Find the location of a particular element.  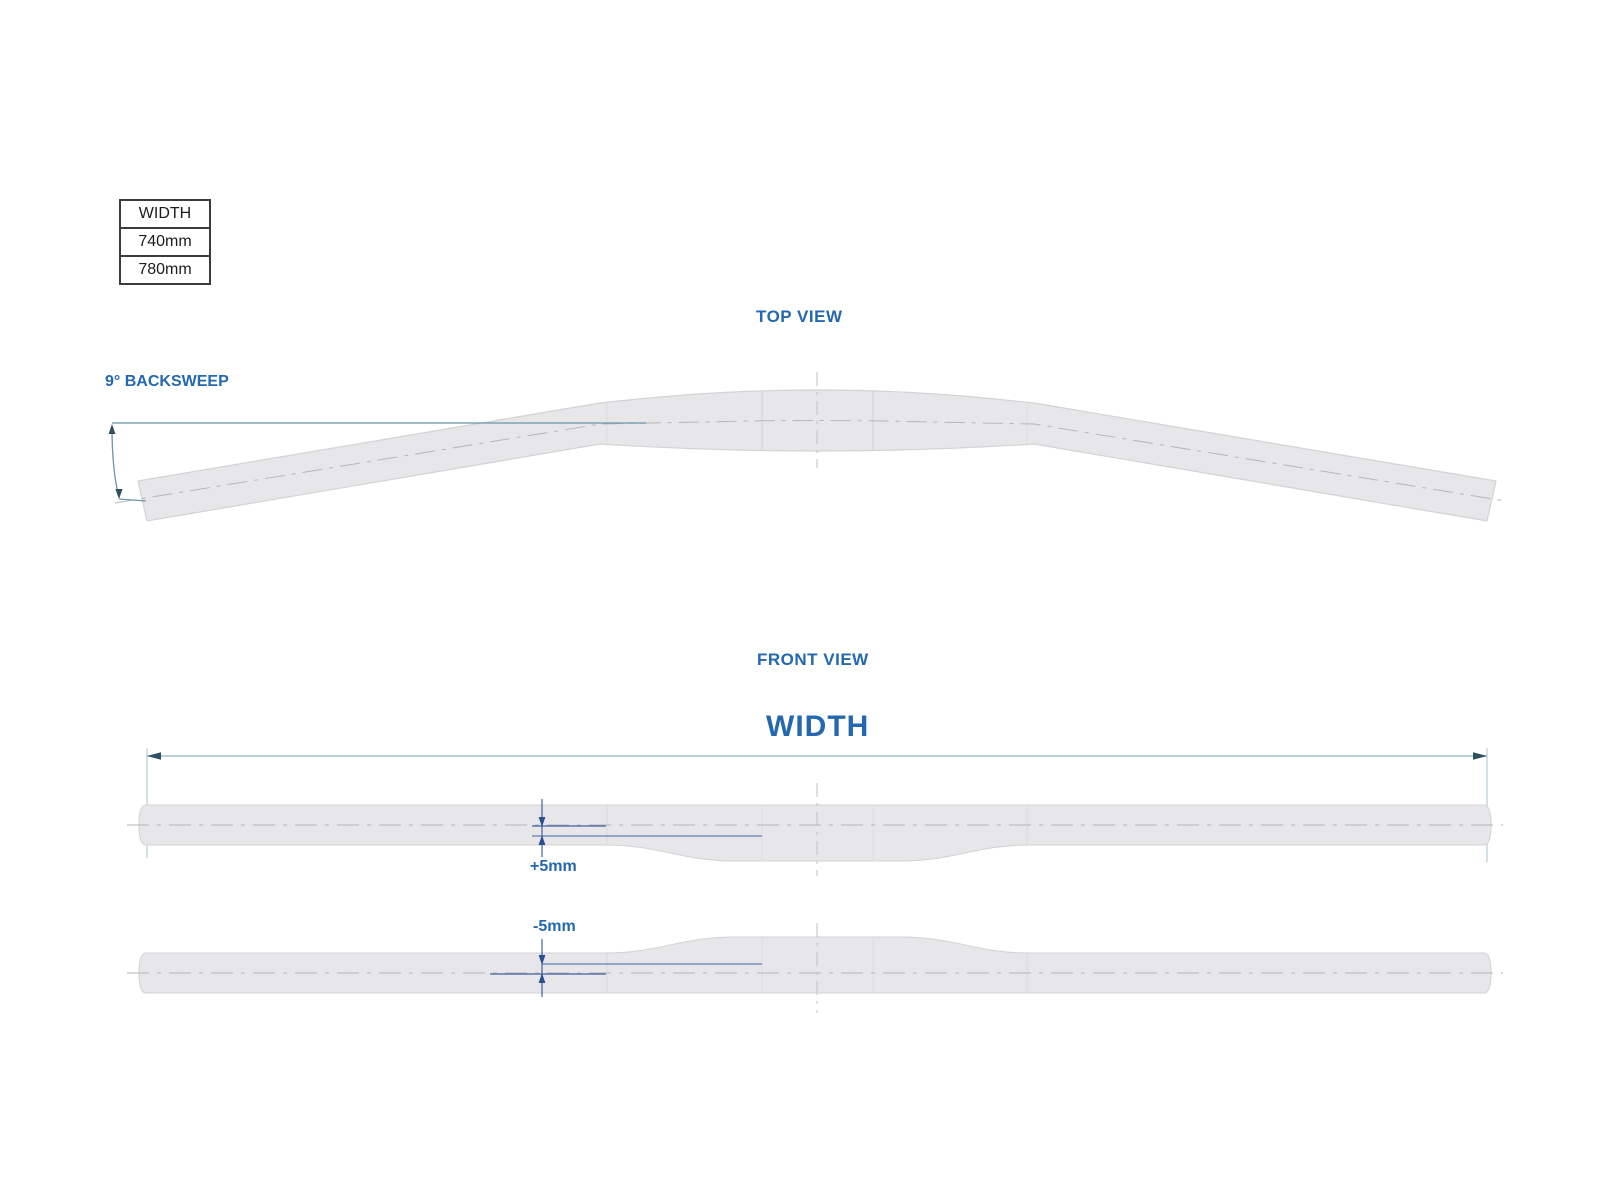

handlebar-front-view-plus-rise is located at coordinates (815, 829).